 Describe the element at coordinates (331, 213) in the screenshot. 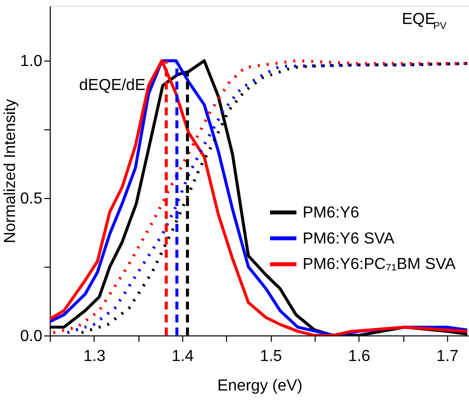

I see `legend-label: PM6:Y6` at that location.